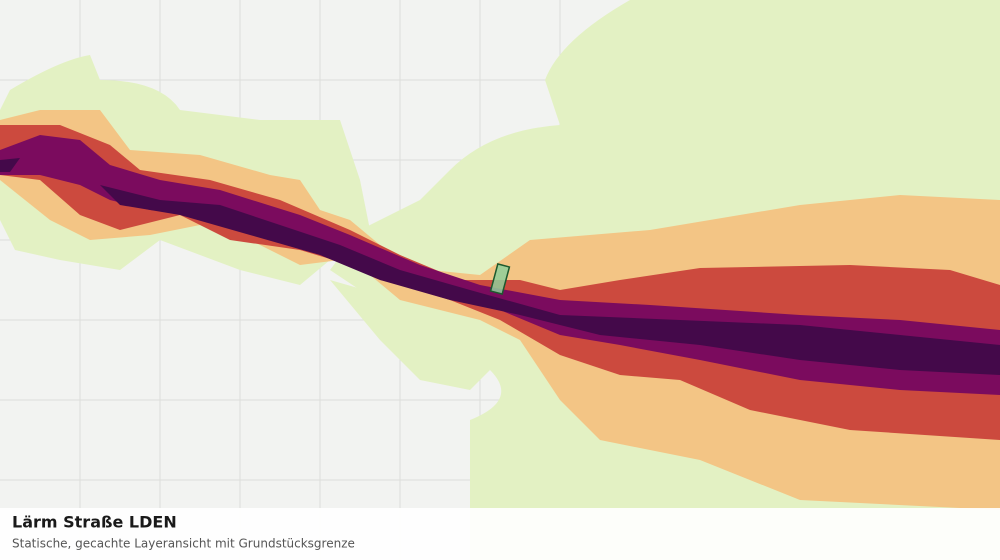  I want to click on parcel-boundary, so click(500, 279).